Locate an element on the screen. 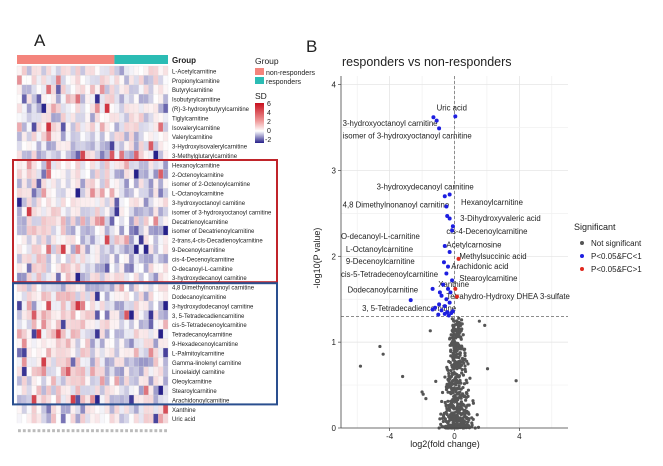 This screenshot has height=466, width=663. legend-not-significant-marker is located at coordinates (582, 243).